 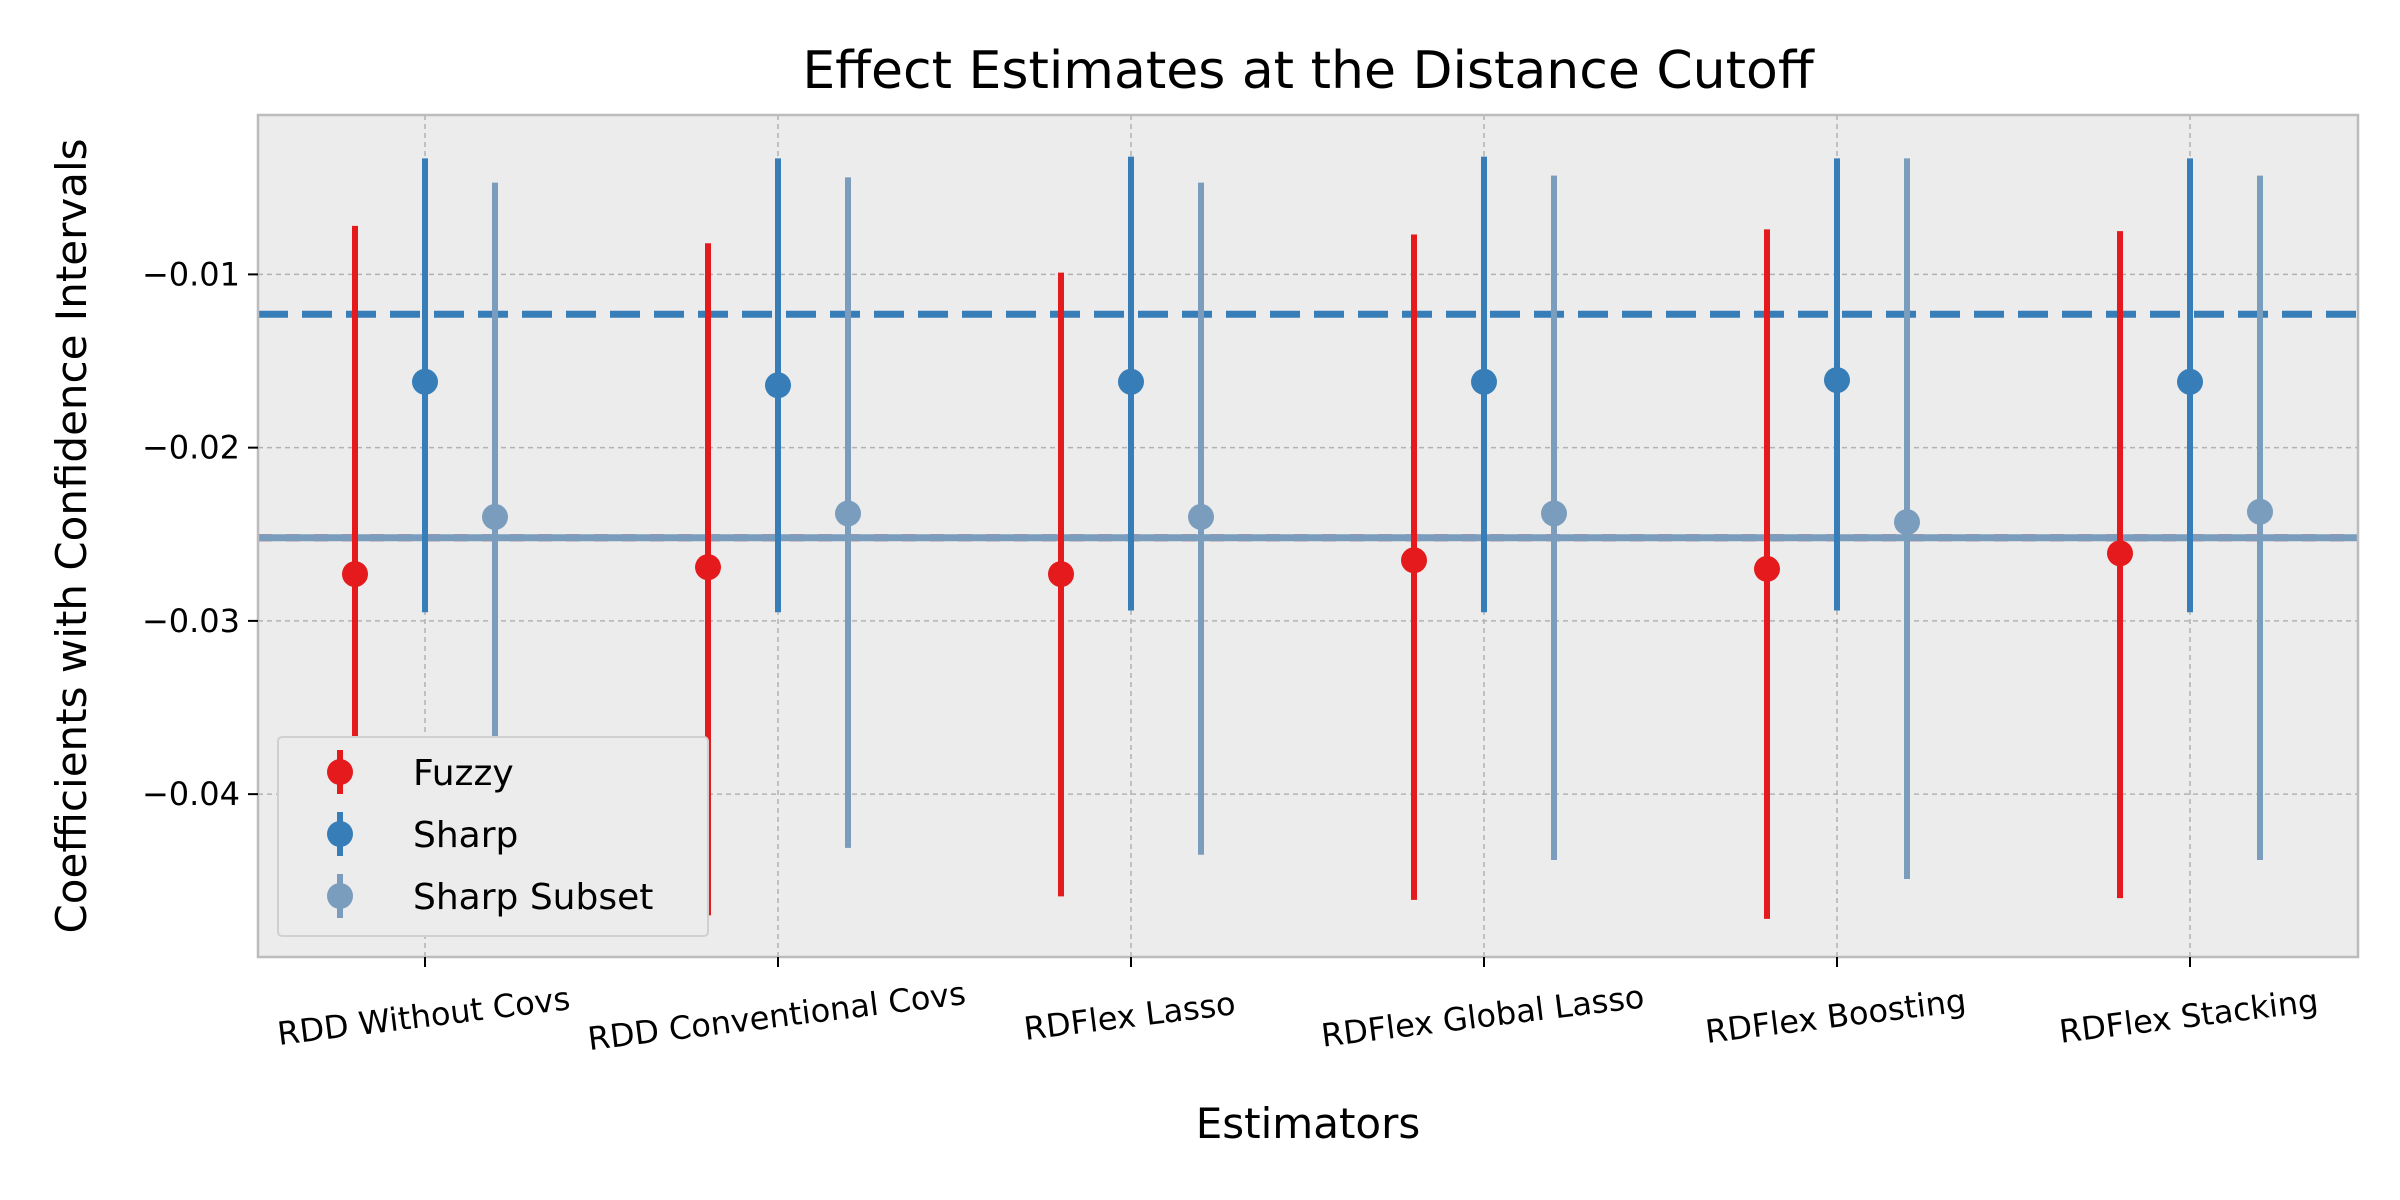 I want to click on x-axis-label: Estimators, so click(x=1308, y=1123).